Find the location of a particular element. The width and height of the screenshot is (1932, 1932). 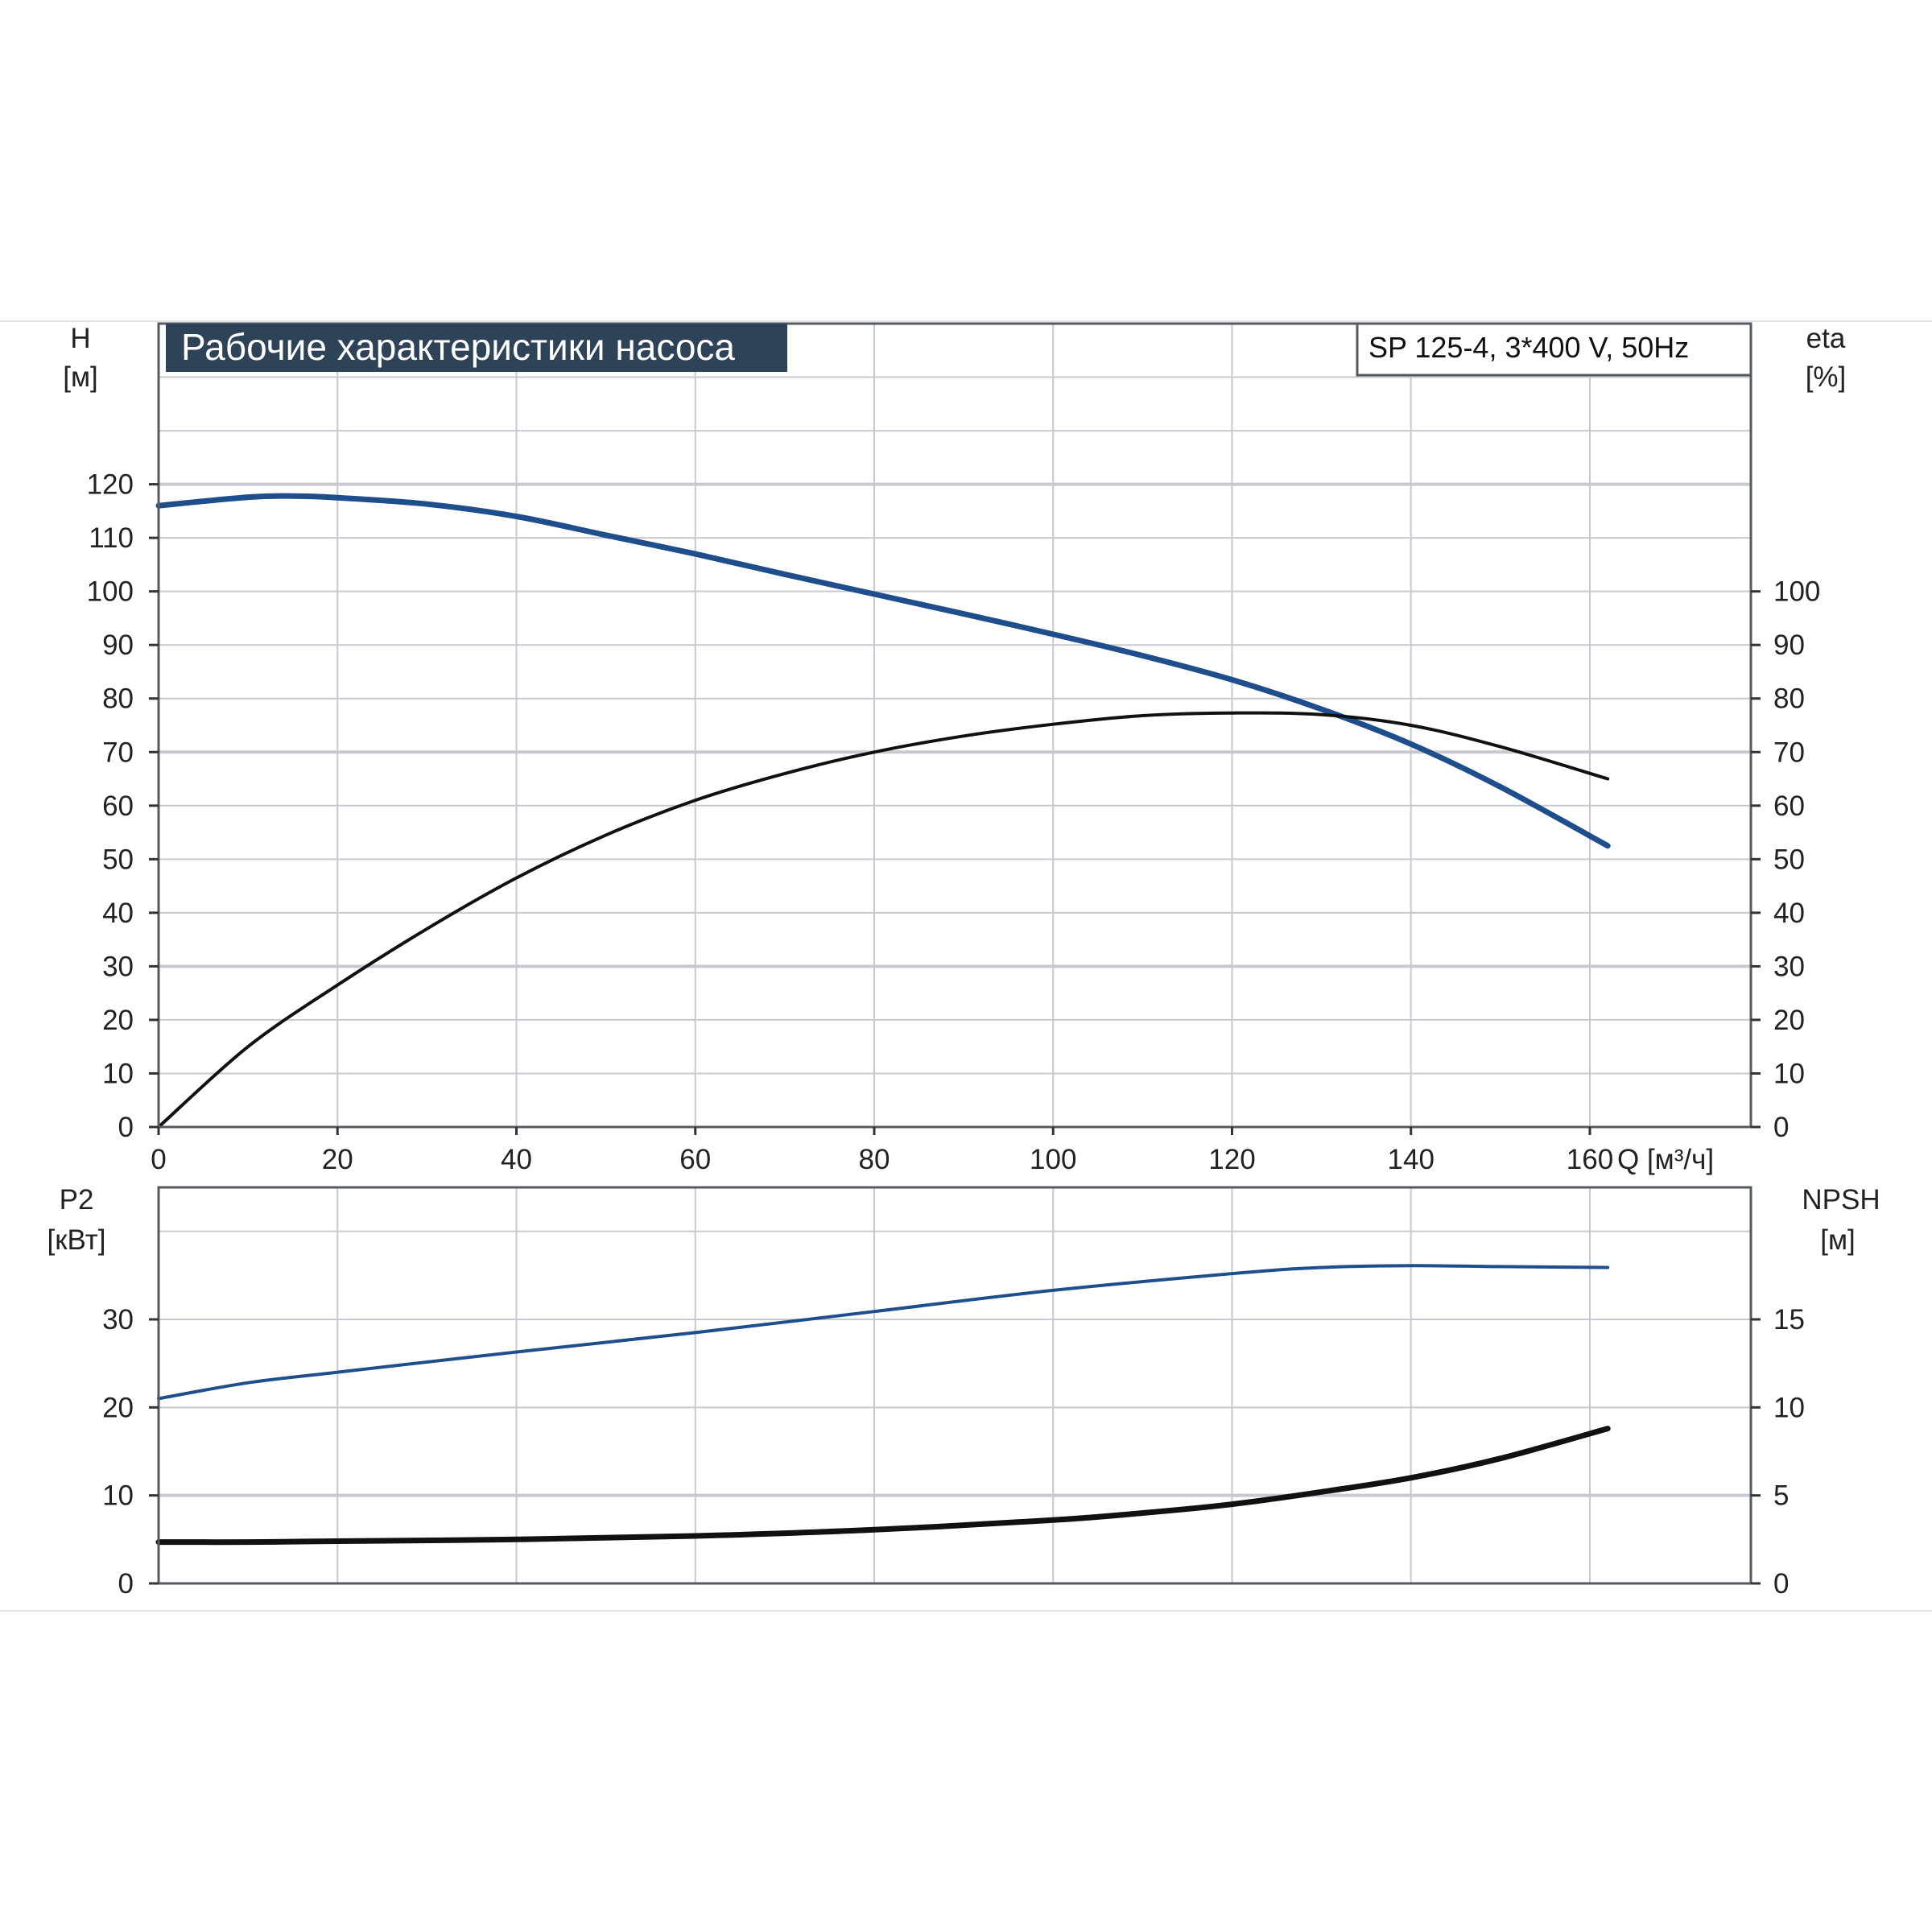

npsh-axis-unit: [м] is located at coordinates (1838, 1240).